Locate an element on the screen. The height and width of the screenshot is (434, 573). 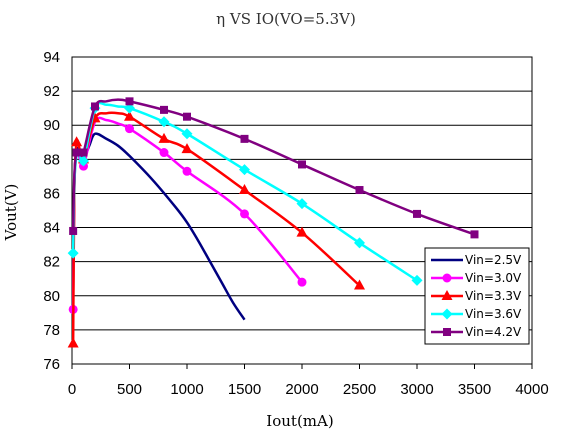
y-tick-label: 90 is located at coordinates (51, 125).